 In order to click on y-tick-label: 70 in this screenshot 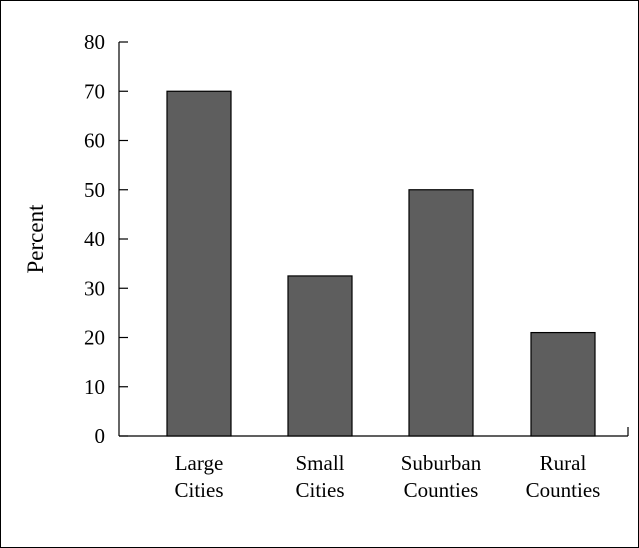, I will do `click(94, 91)`.